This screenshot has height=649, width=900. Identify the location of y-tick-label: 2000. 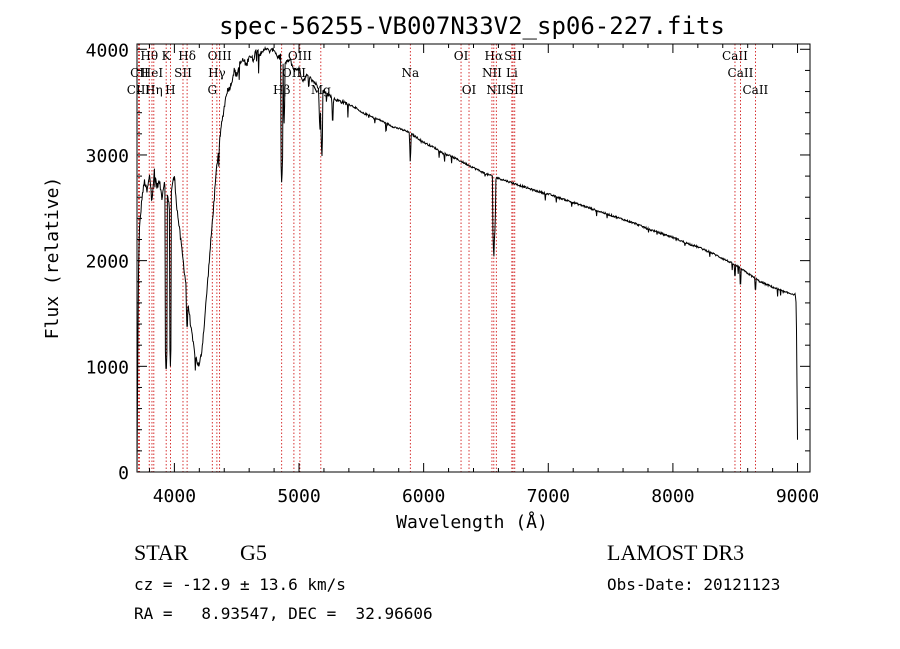
(107, 262).